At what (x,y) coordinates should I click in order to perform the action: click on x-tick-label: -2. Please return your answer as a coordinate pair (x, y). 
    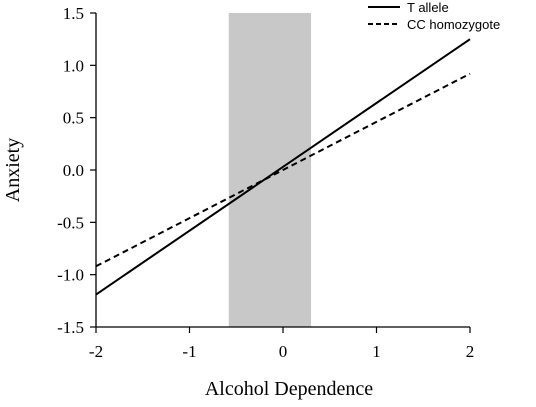
    Looking at the image, I should click on (96, 351).